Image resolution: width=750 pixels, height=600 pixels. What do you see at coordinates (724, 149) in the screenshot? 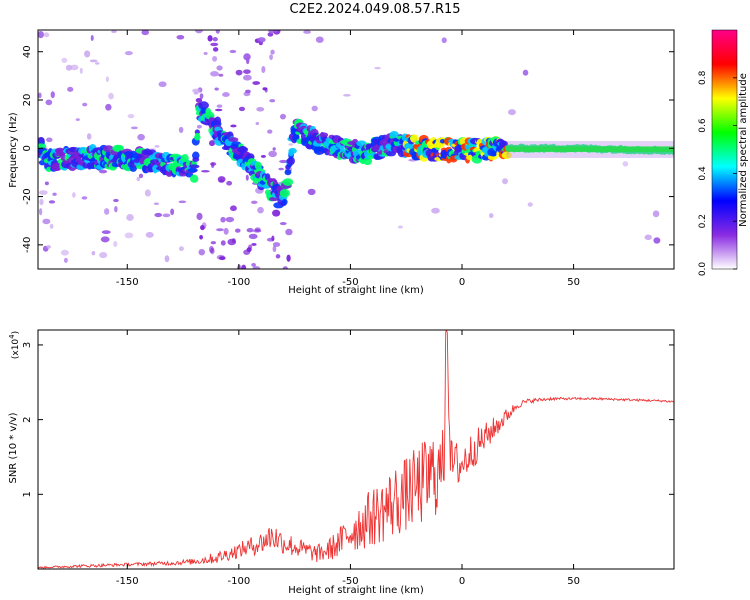
I see `colorbar-gradient-bar` at bounding box center [724, 149].